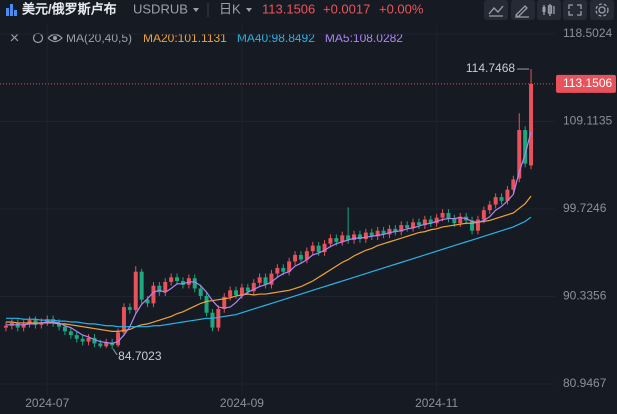 Image resolution: width=617 pixels, height=414 pixels. I want to click on legend-entry: MA5:108.0282, so click(364, 38).